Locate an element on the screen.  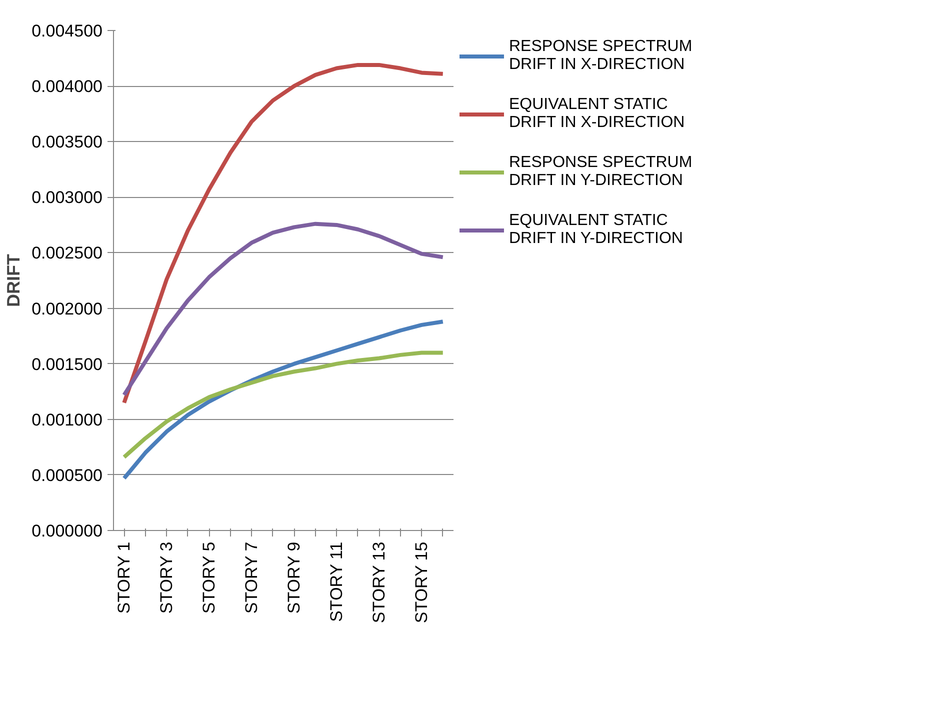
legend-label: RESPONSE SPECTRUM DRIFT IN X-DIRECTION is located at coordinates (600, 56).